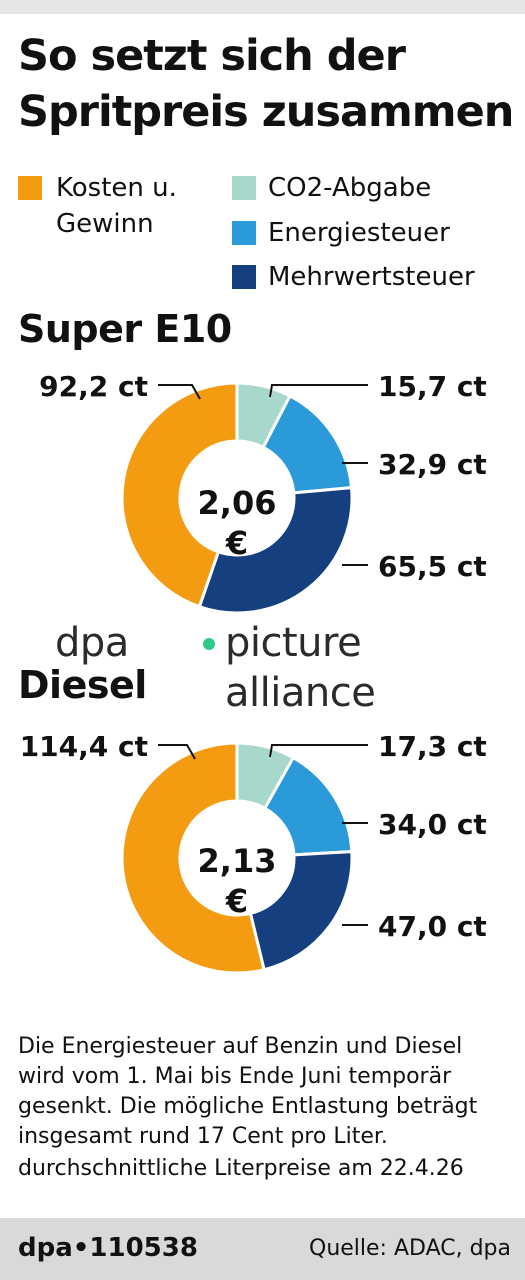  I want to click on leader-line-kosten-super-e10, so click(179, 392).